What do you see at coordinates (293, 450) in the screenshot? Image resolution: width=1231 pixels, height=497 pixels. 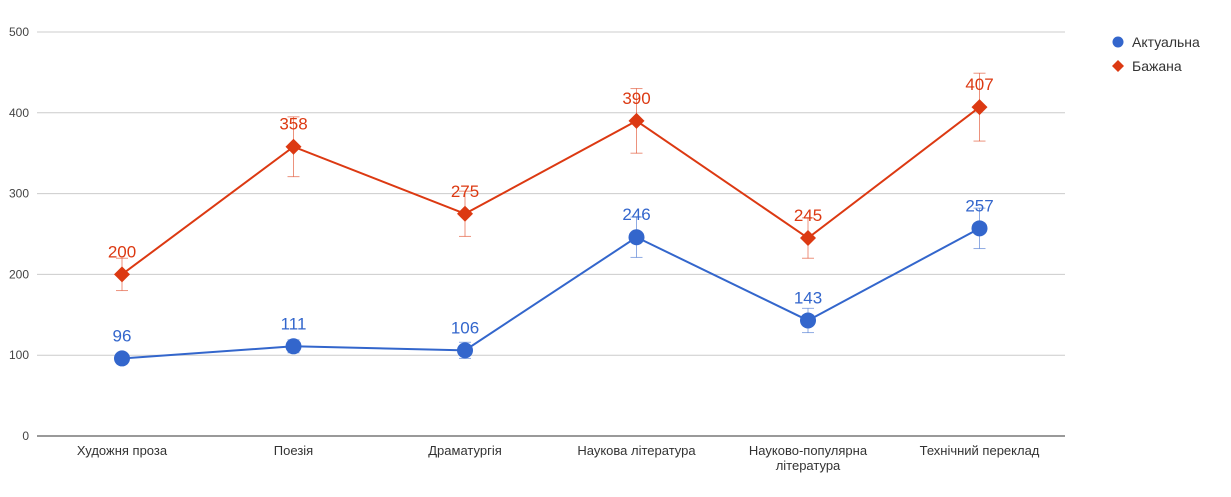 I see `x-tick-label: Поезія` at bounding box center [293, 450].